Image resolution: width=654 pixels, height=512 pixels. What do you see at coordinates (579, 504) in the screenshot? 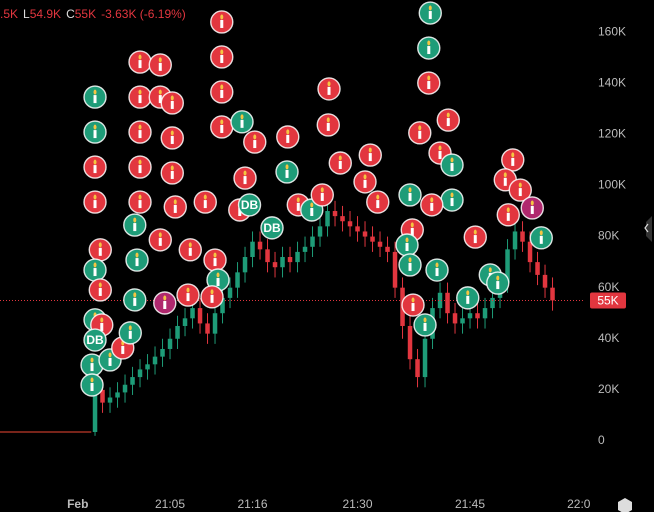
I see `x-tick-label: 22:0` at bounding box center [579, 504].